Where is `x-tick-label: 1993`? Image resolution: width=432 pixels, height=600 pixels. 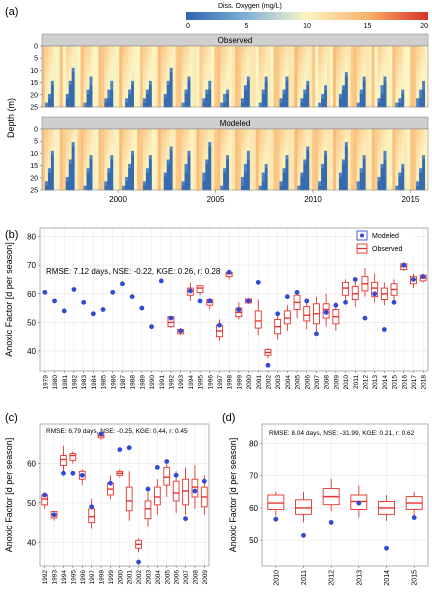
x-tick-label: 1993 is located at coordinates (181, 382).